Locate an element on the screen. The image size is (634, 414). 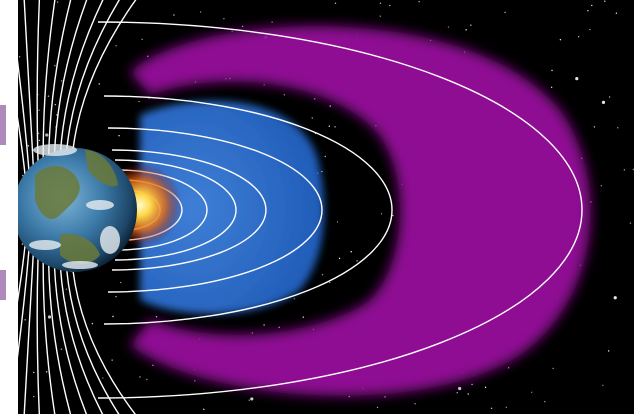
edge-fragment is located at coordinates (3, 285).